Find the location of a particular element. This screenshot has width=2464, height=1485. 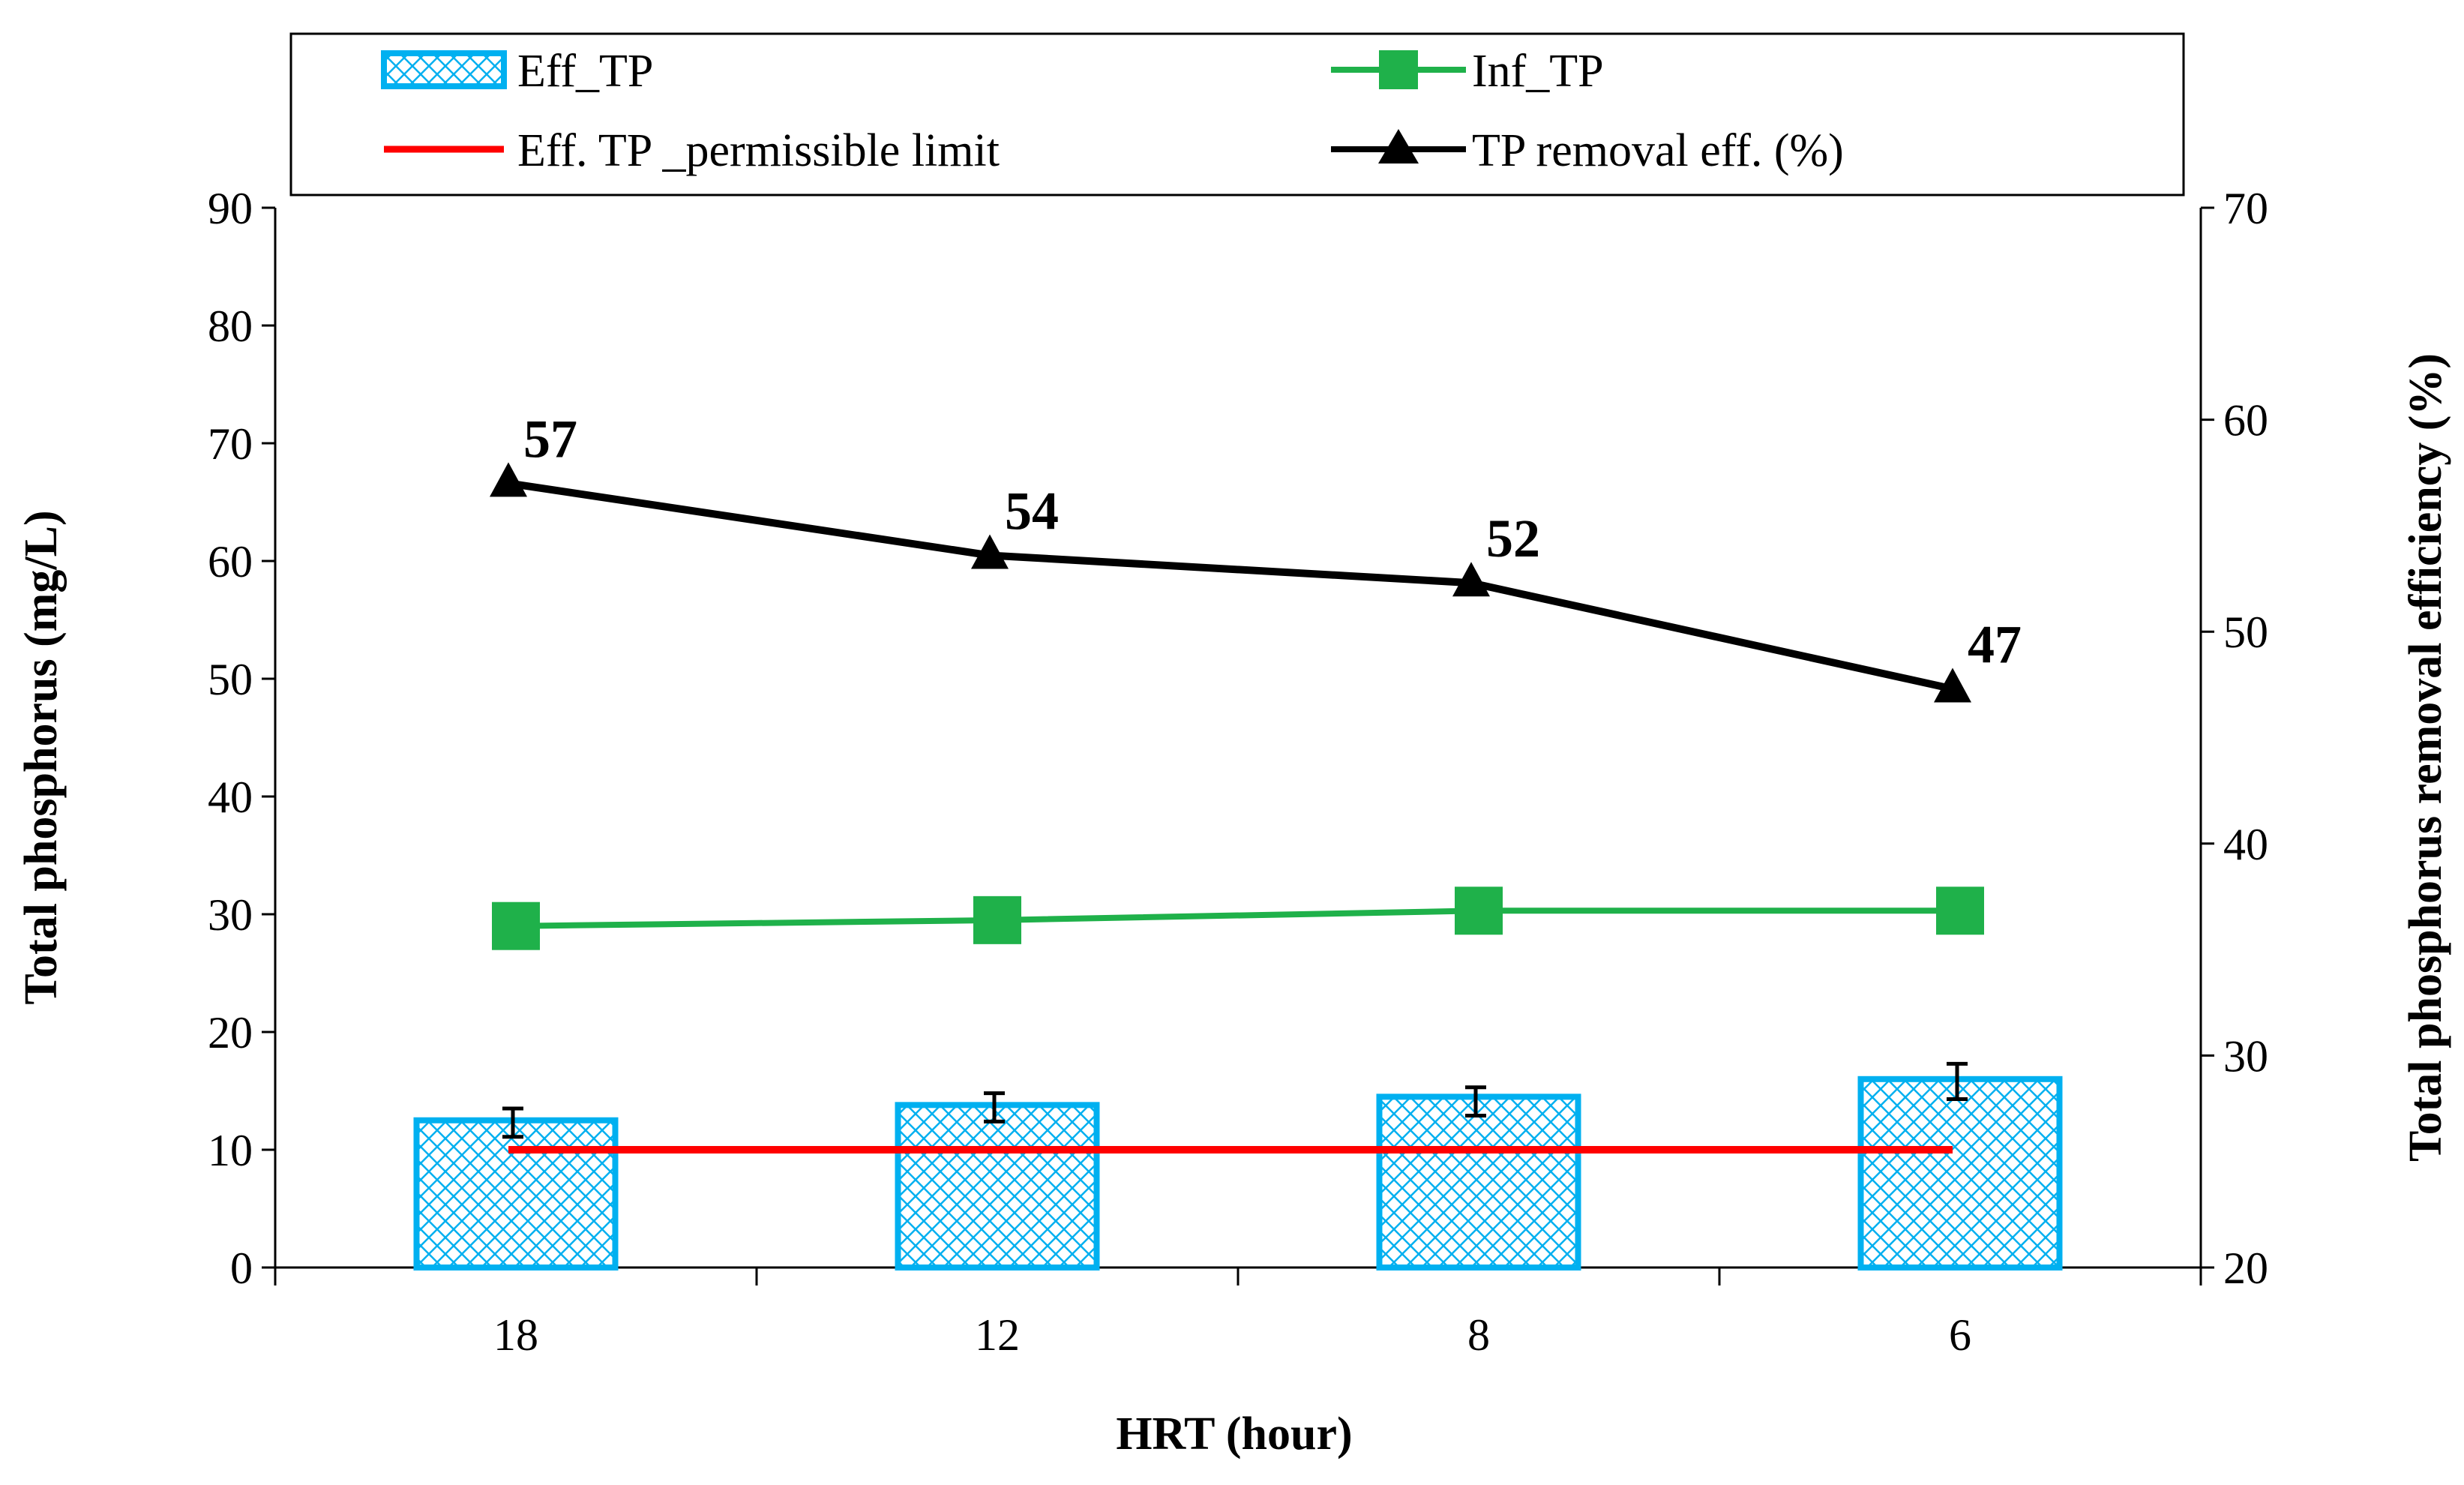

legend-label-removal-eff: TP removal eff. (%) is located at coordinates (1658, 150).